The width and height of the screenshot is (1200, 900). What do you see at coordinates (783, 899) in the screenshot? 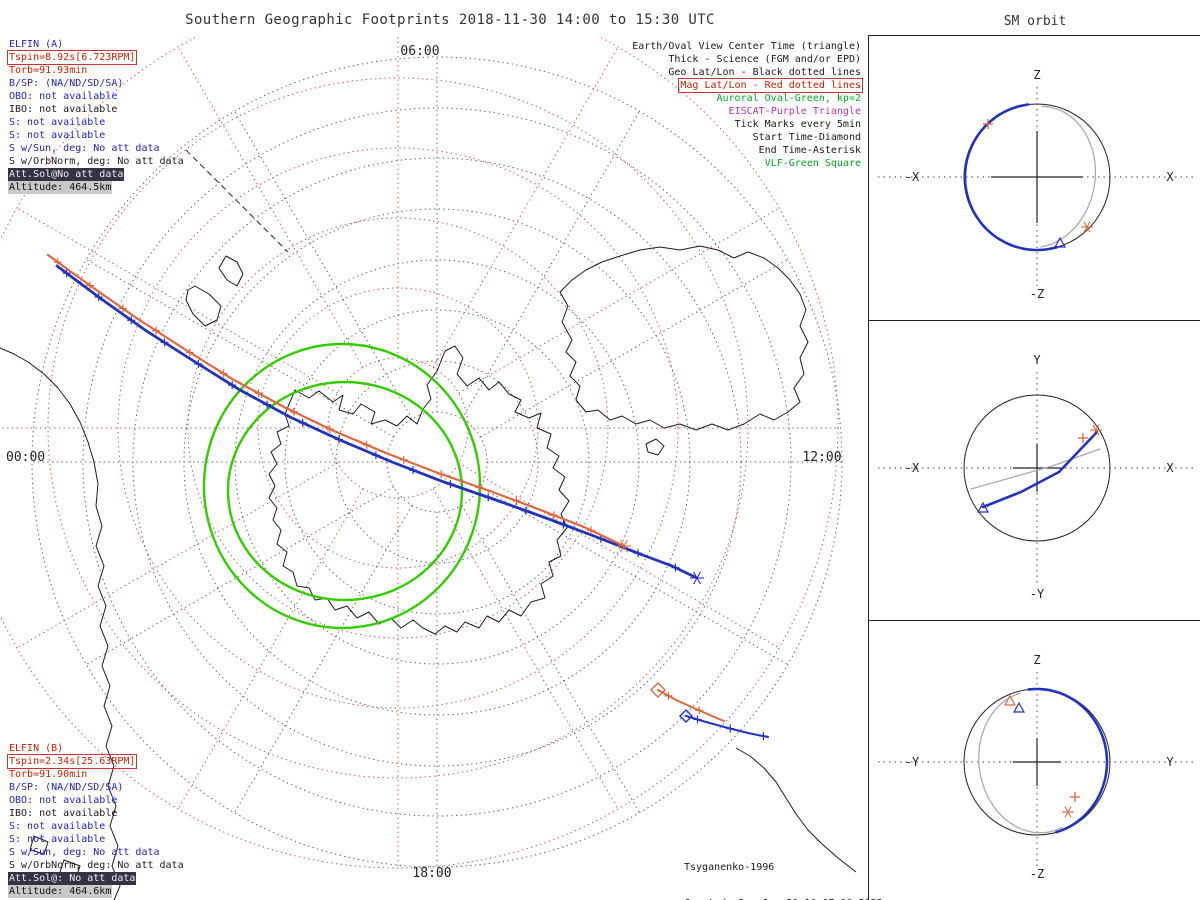
I see `created-label: Created: Sun Jan 29 10:07:10 2023` at bounding box center [783, 899].